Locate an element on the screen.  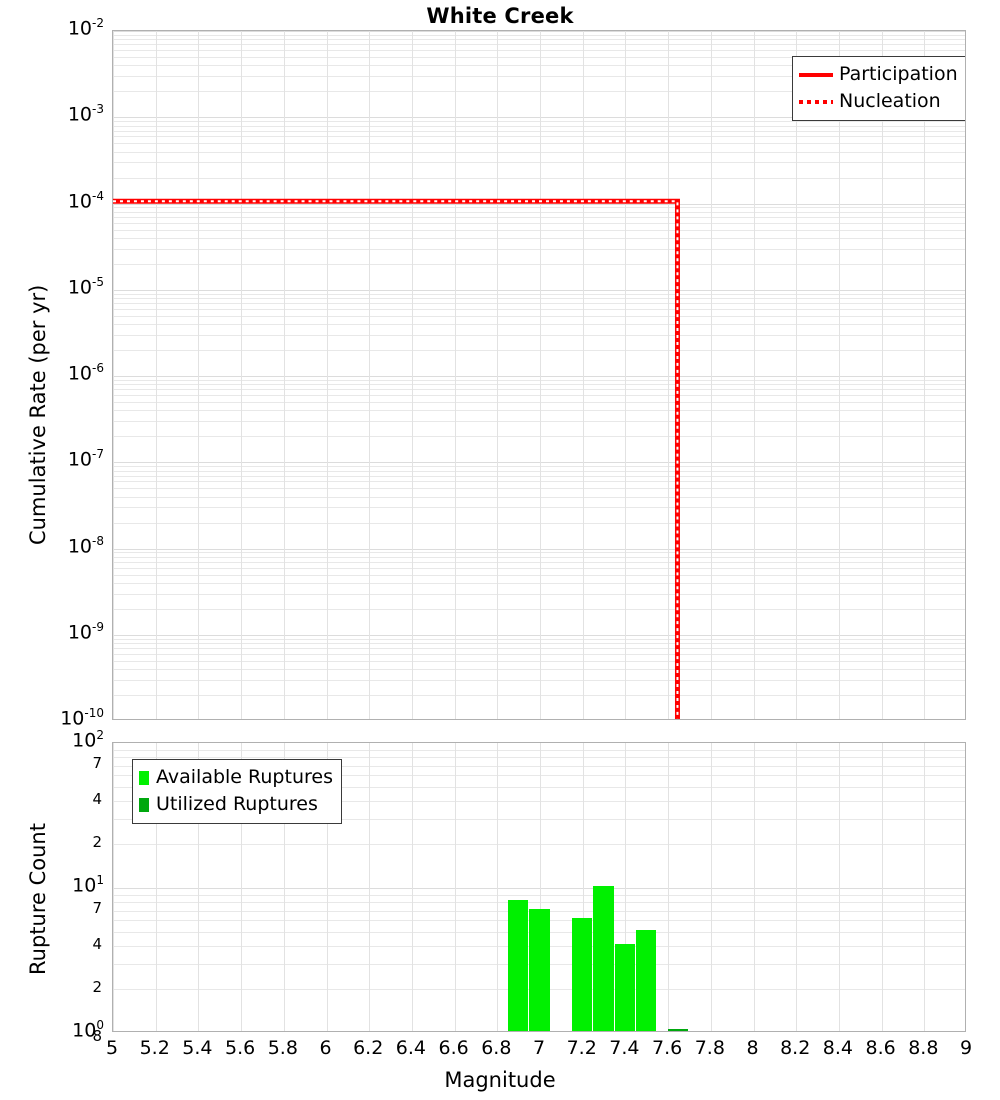
y-tick-label: 10⁰ is located at coordinates (88, 1030).